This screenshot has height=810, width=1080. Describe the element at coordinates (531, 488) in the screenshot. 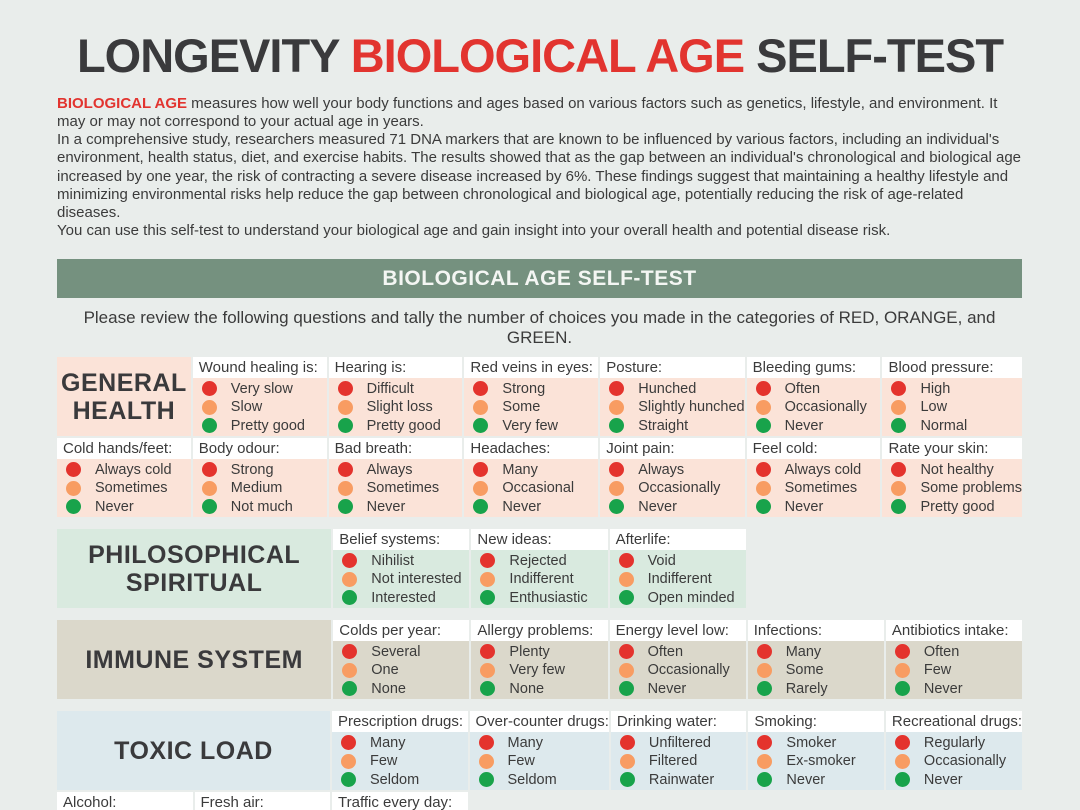

I see `option-row: Occasional` at that location.